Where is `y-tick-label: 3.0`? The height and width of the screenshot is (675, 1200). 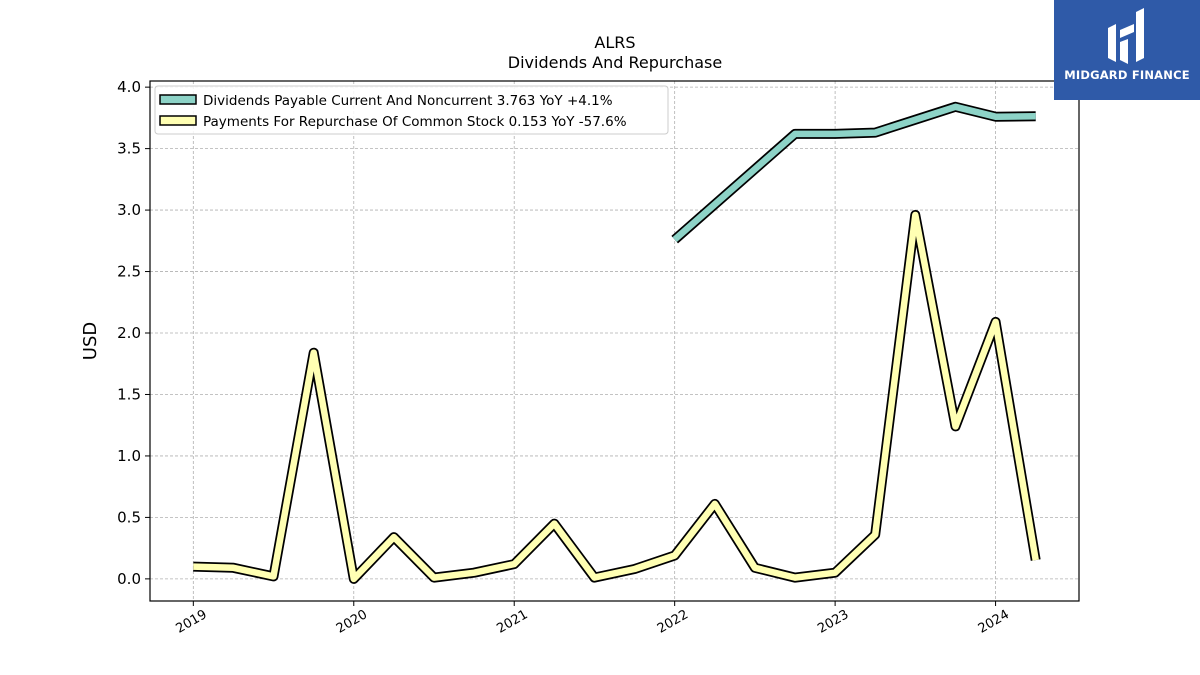
y-tick-label: 3.0 is located at coordinates (129, 210).